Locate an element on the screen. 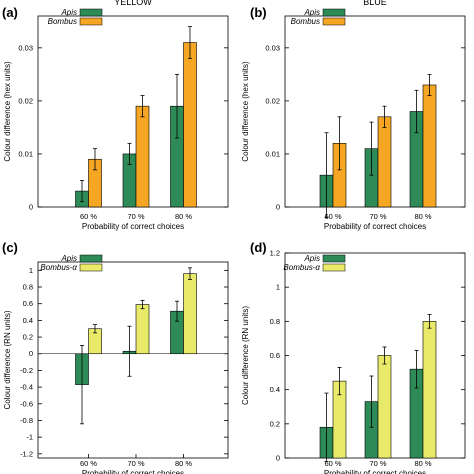 This screenshot has height=474, width=474. panel-letter: (d) is located at coordinates (258, 247).